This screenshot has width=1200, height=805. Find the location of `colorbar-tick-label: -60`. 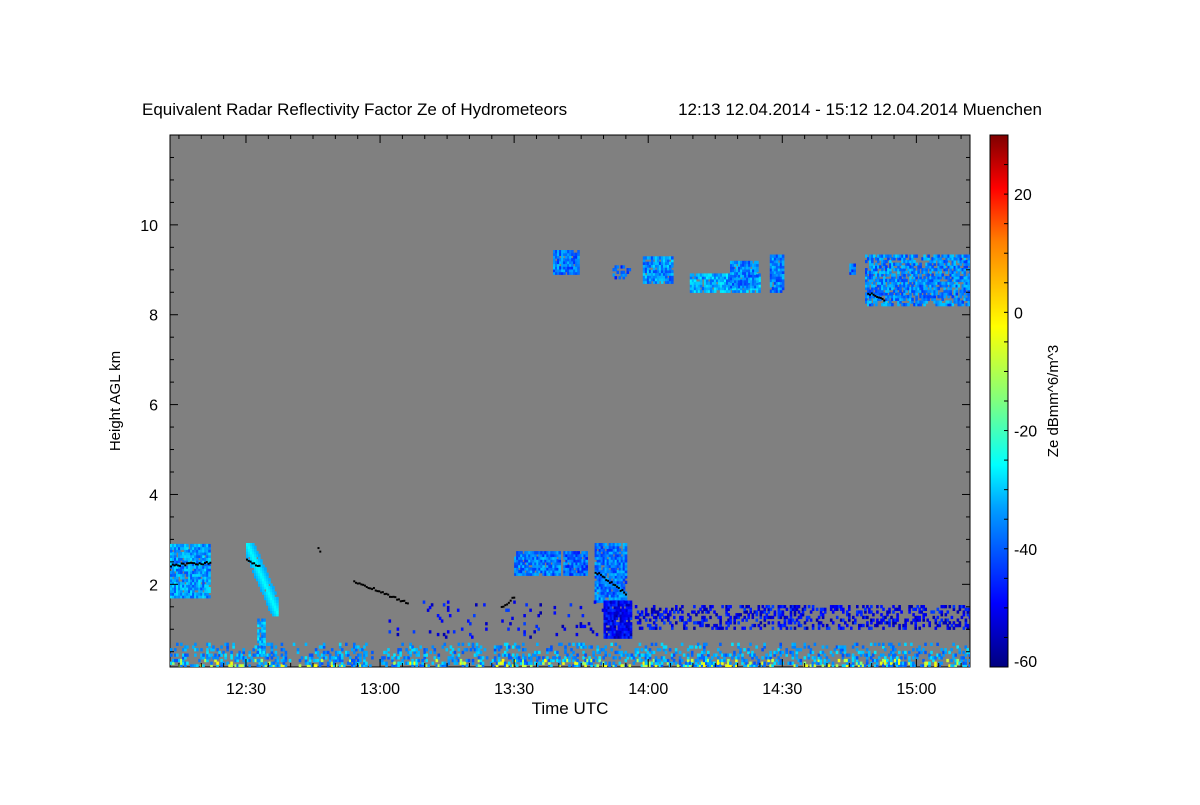

colorbar-tick-label: -60 is located at coordinates (1025, 662).